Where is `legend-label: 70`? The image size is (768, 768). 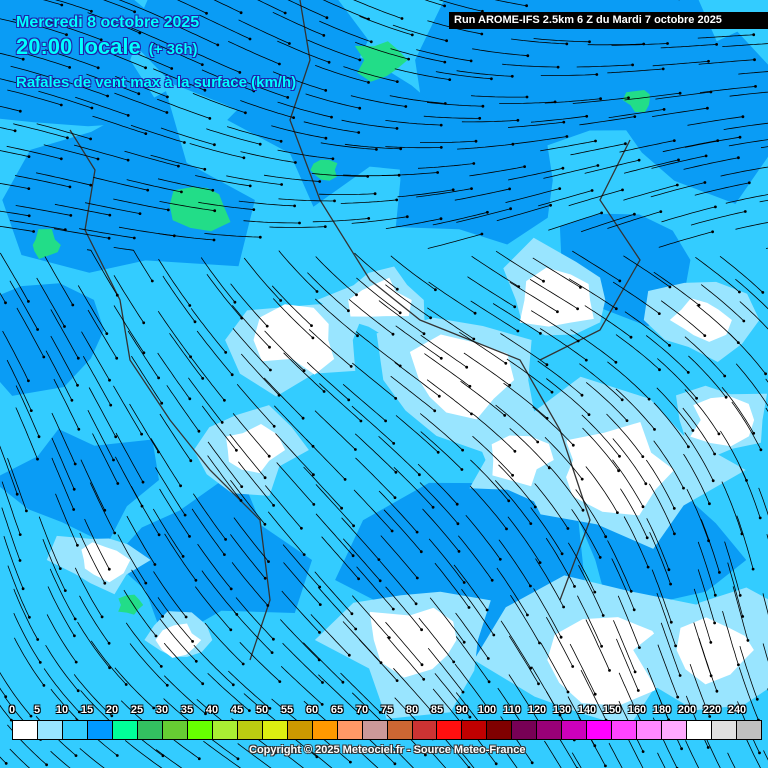
legend-label: 70 is located at coordinates (362, 710).